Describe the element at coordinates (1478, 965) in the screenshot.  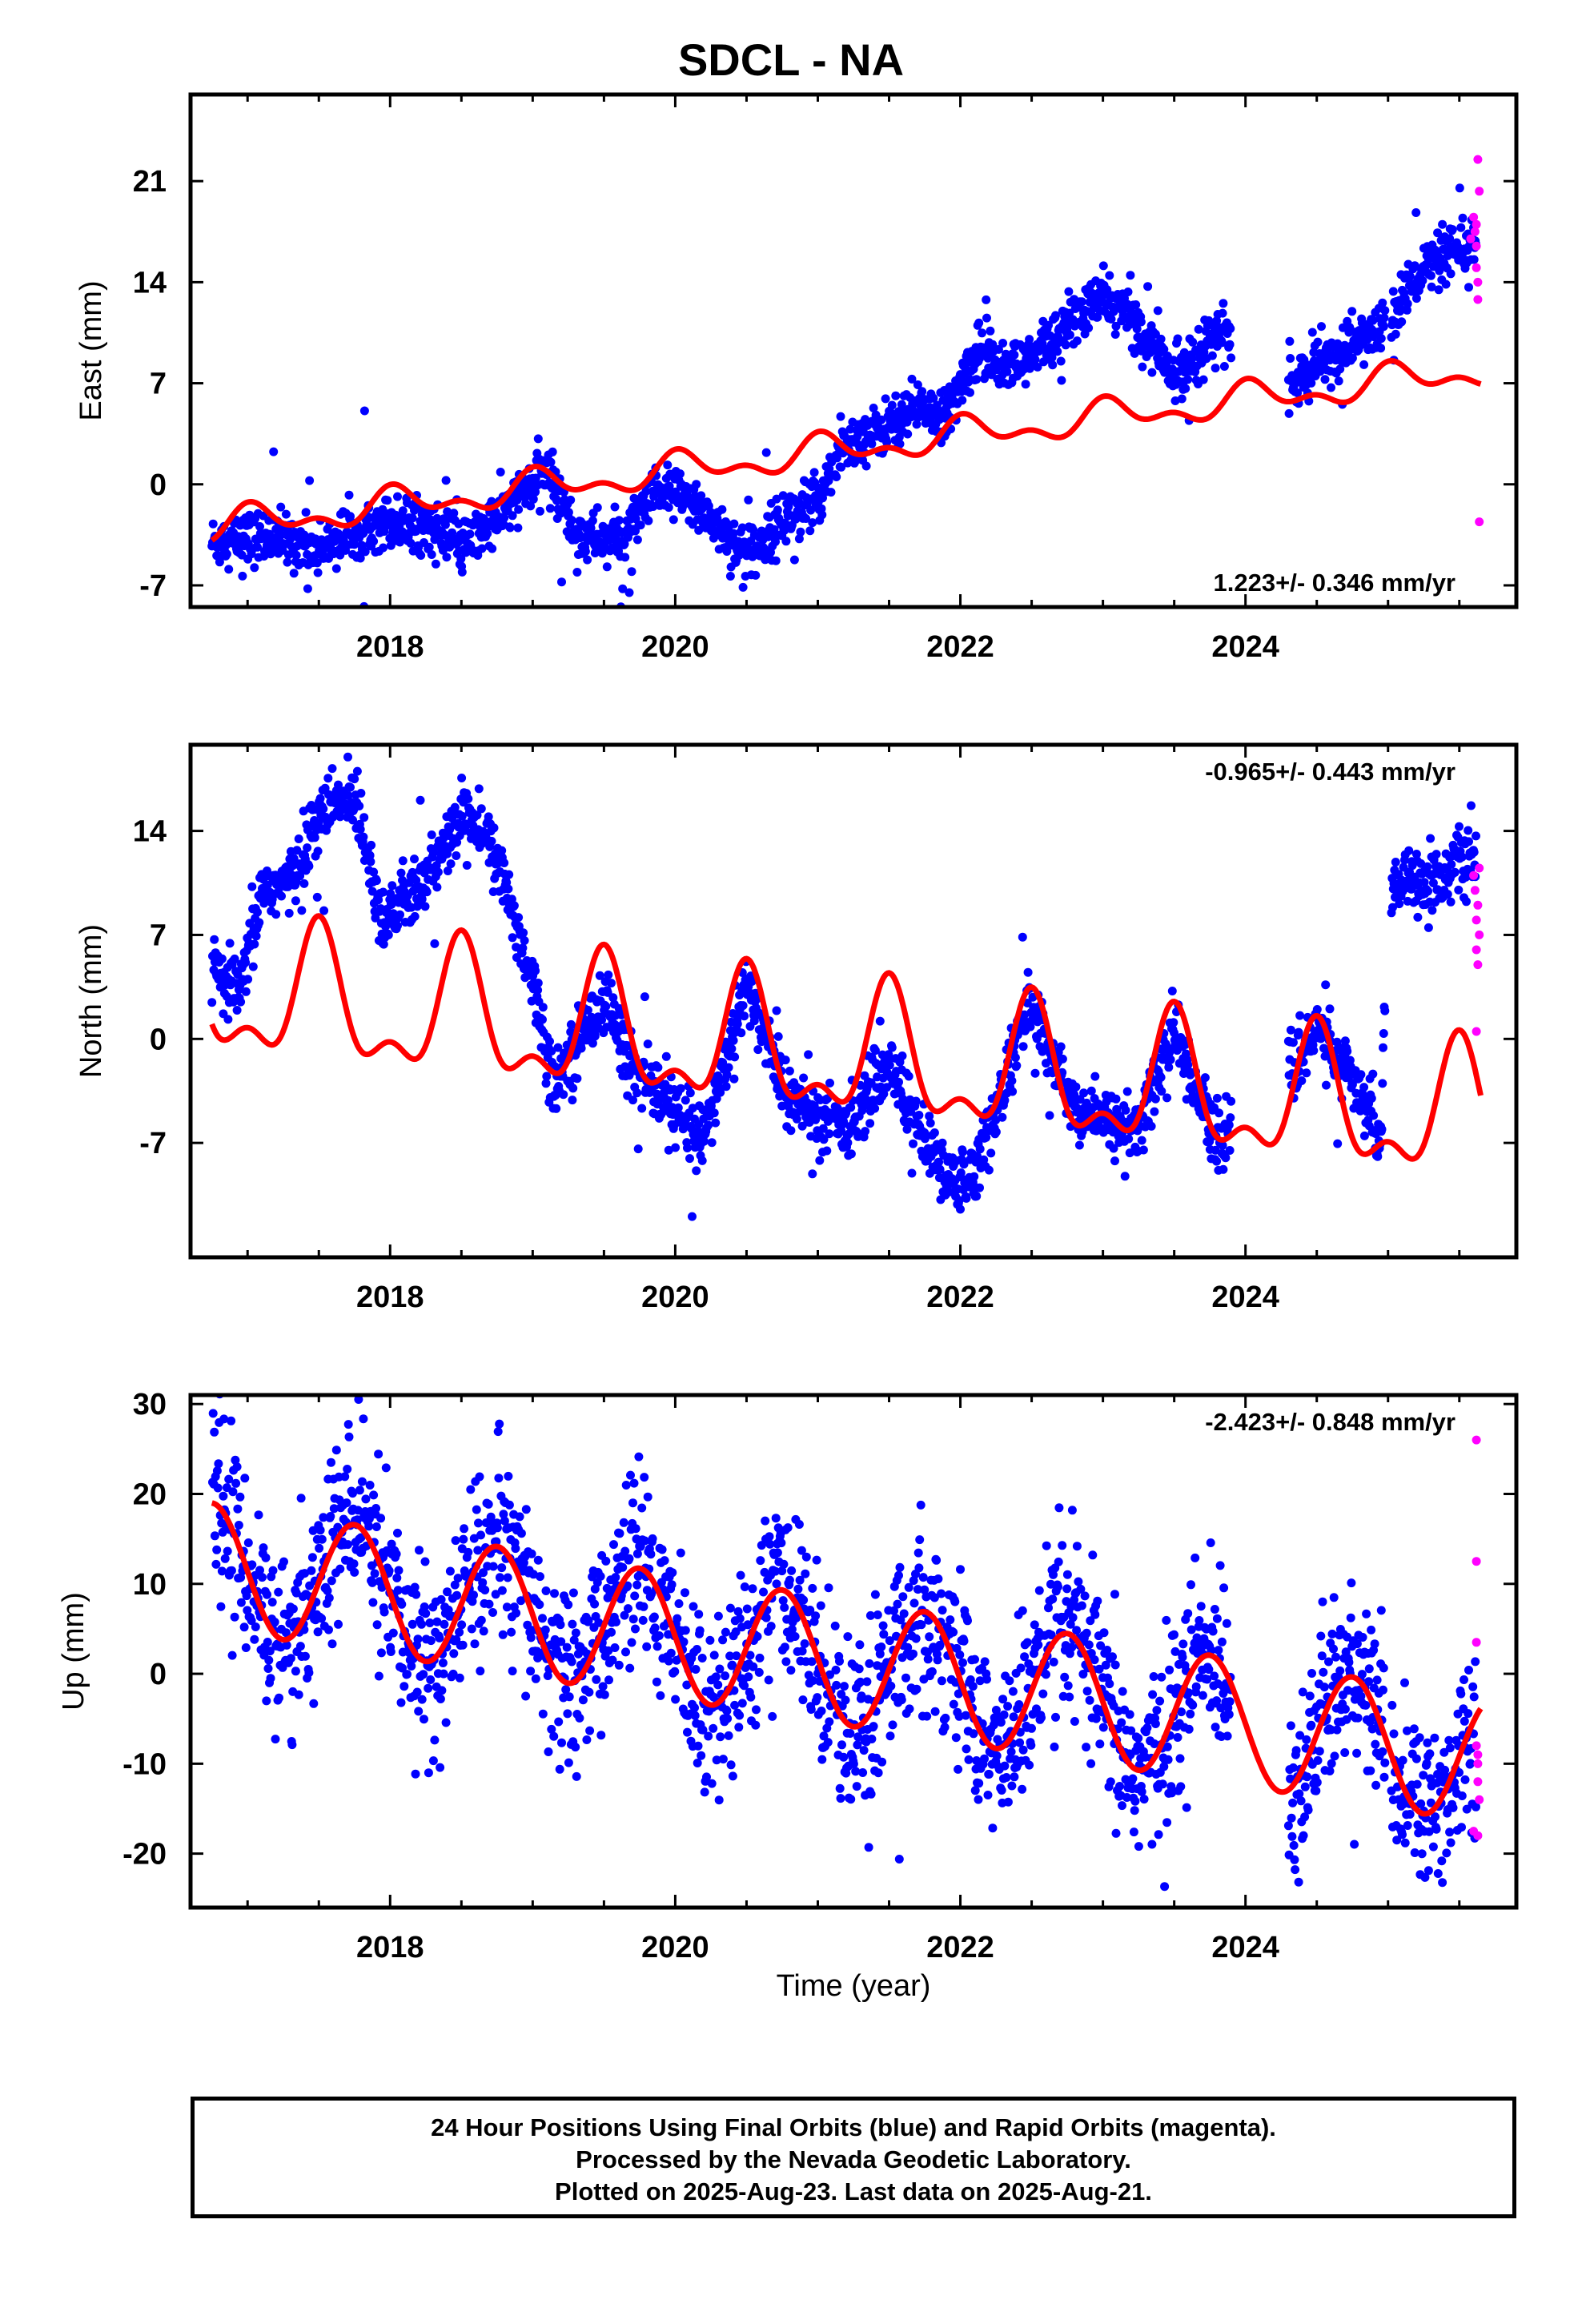
I see `rapid-point` at that location.